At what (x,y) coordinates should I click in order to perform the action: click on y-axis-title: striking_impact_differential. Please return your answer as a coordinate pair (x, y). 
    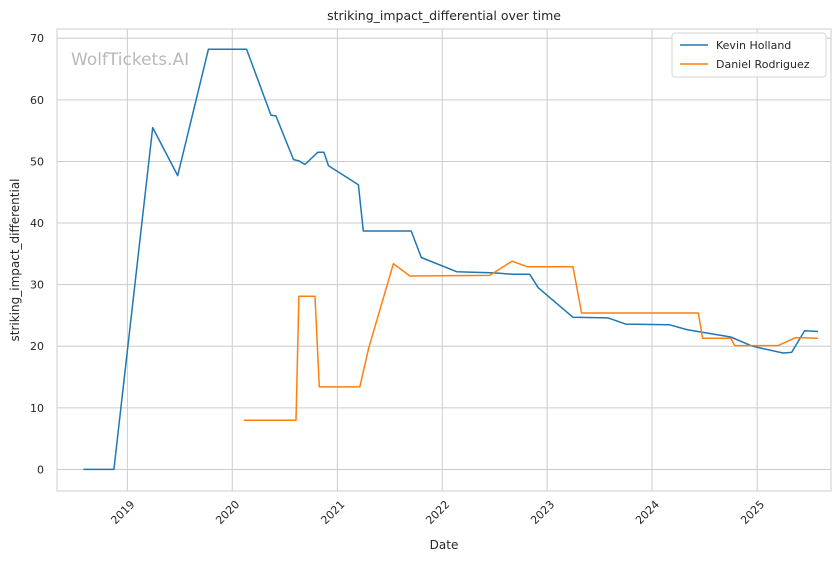
    Looking at the image, I should click on (15, 259).